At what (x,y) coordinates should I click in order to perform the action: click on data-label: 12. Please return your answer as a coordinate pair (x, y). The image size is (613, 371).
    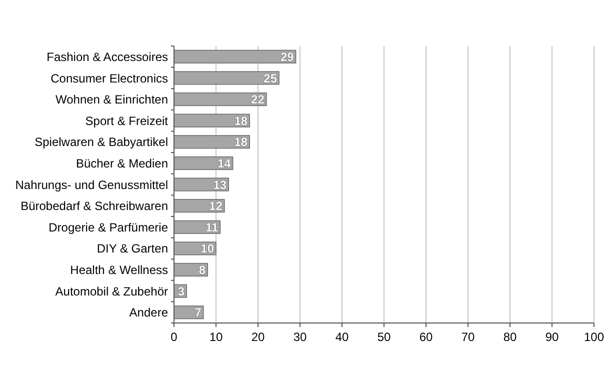
    Looking at the image, I should click on (216, 206).